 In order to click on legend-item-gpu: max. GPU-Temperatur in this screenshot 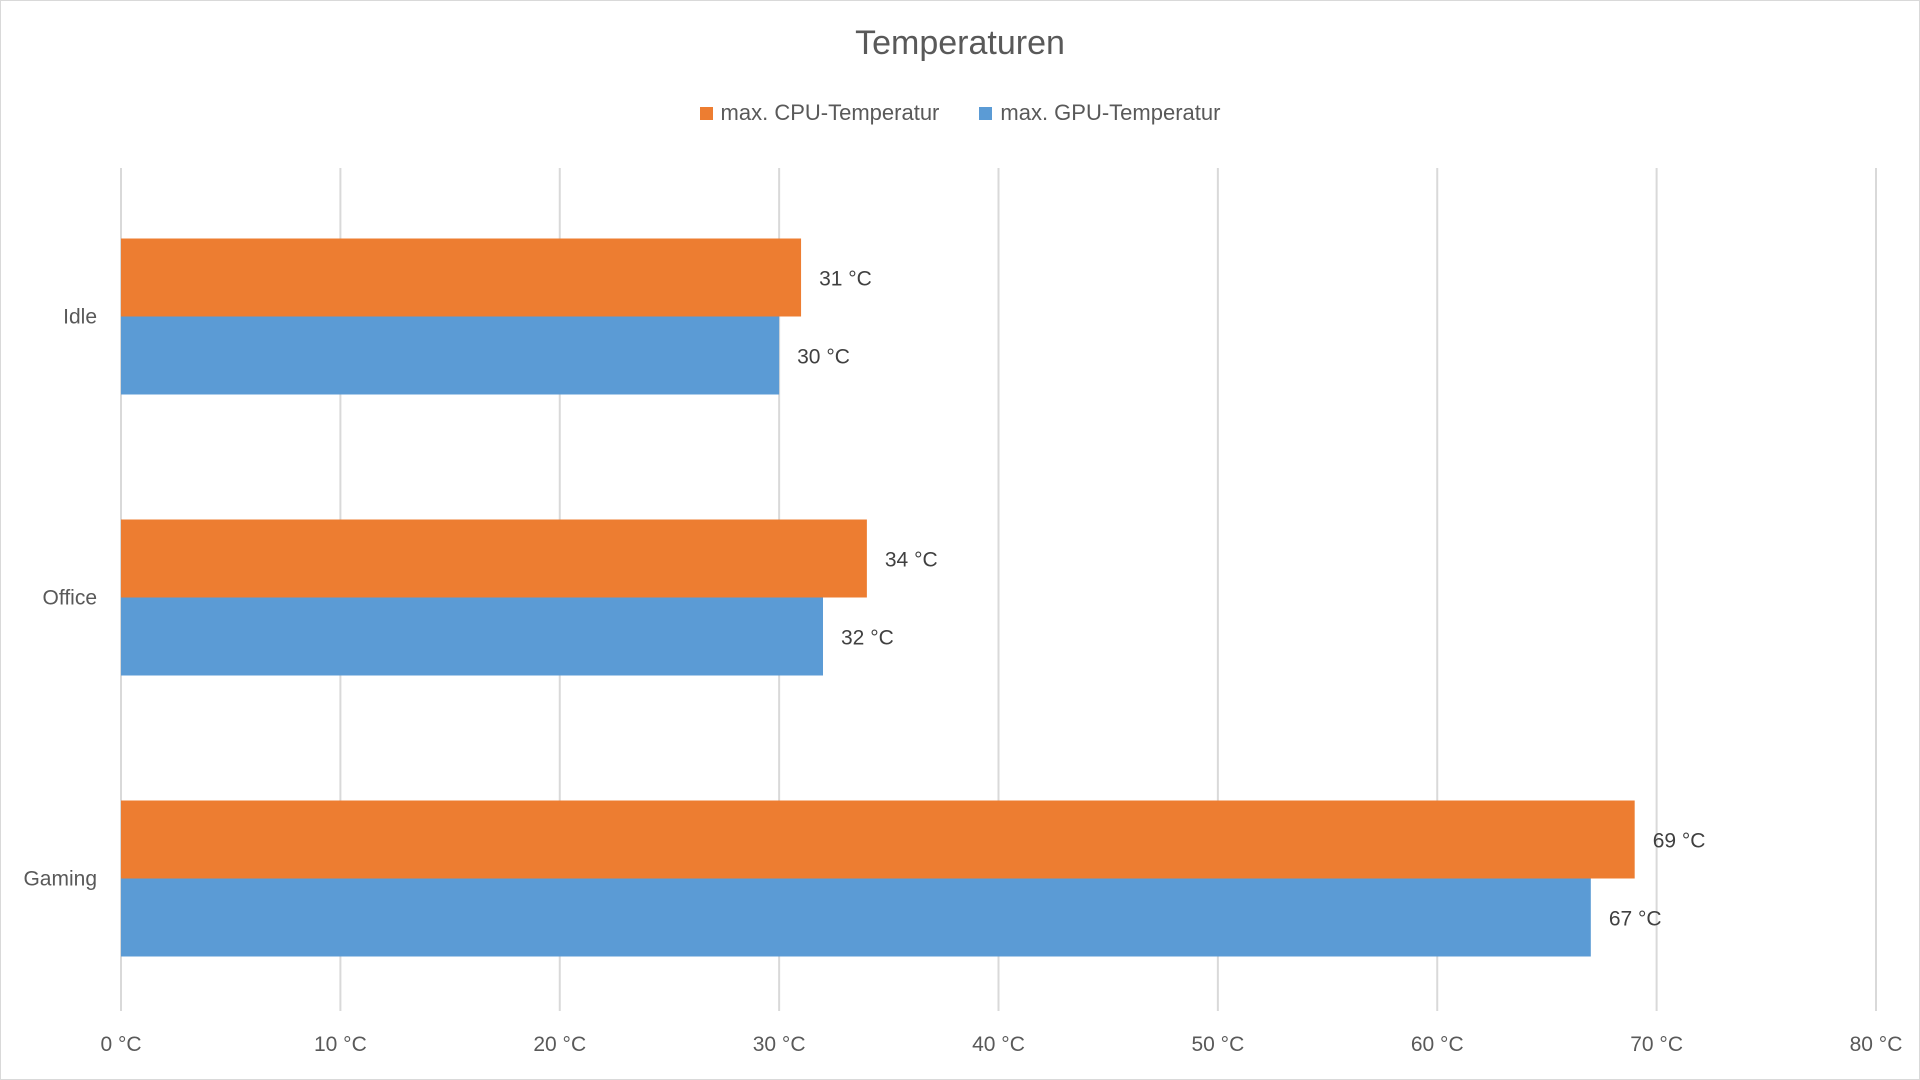, I will do `click(1099, 113)`.